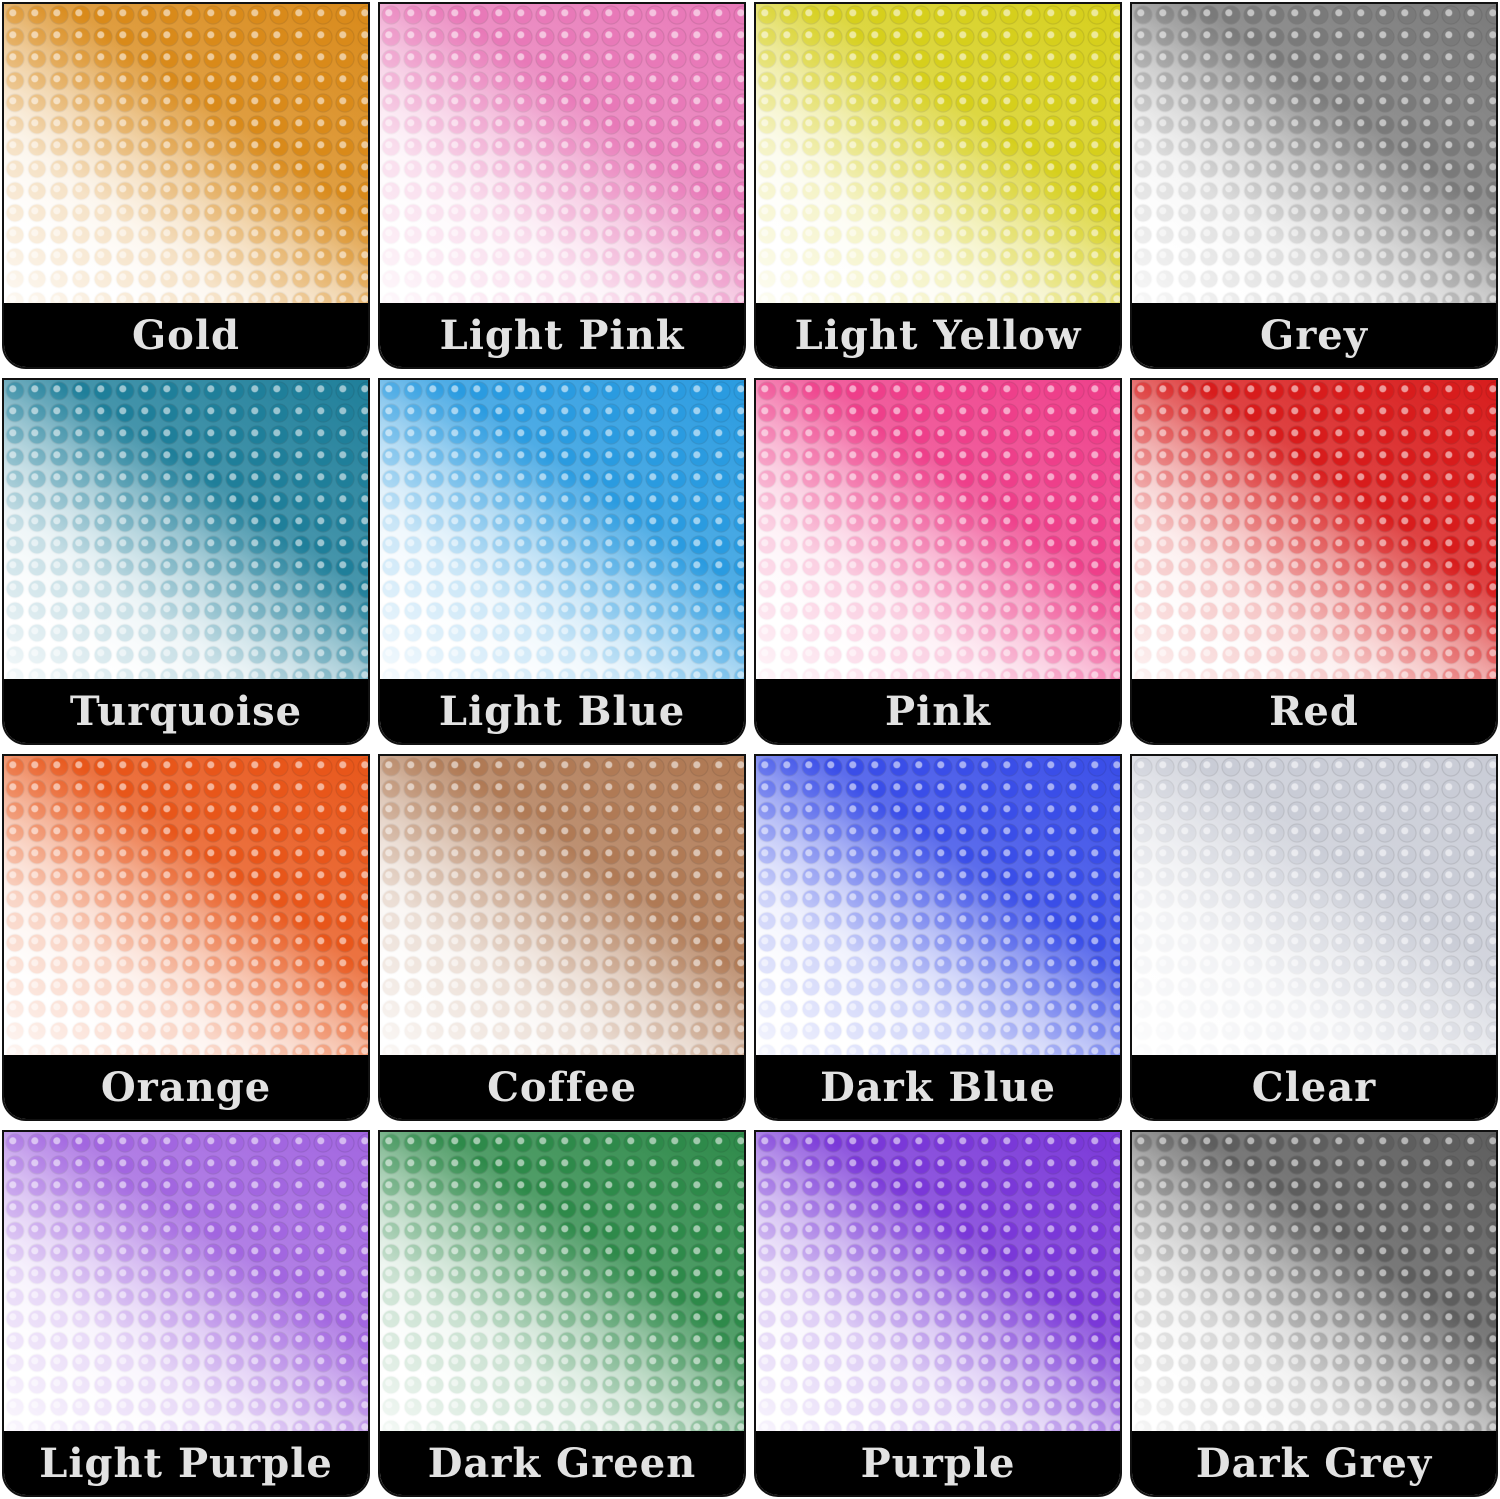 The image size is (1500, 1499). I want to click on label-band: Dark Blue, so click(938, 1087).